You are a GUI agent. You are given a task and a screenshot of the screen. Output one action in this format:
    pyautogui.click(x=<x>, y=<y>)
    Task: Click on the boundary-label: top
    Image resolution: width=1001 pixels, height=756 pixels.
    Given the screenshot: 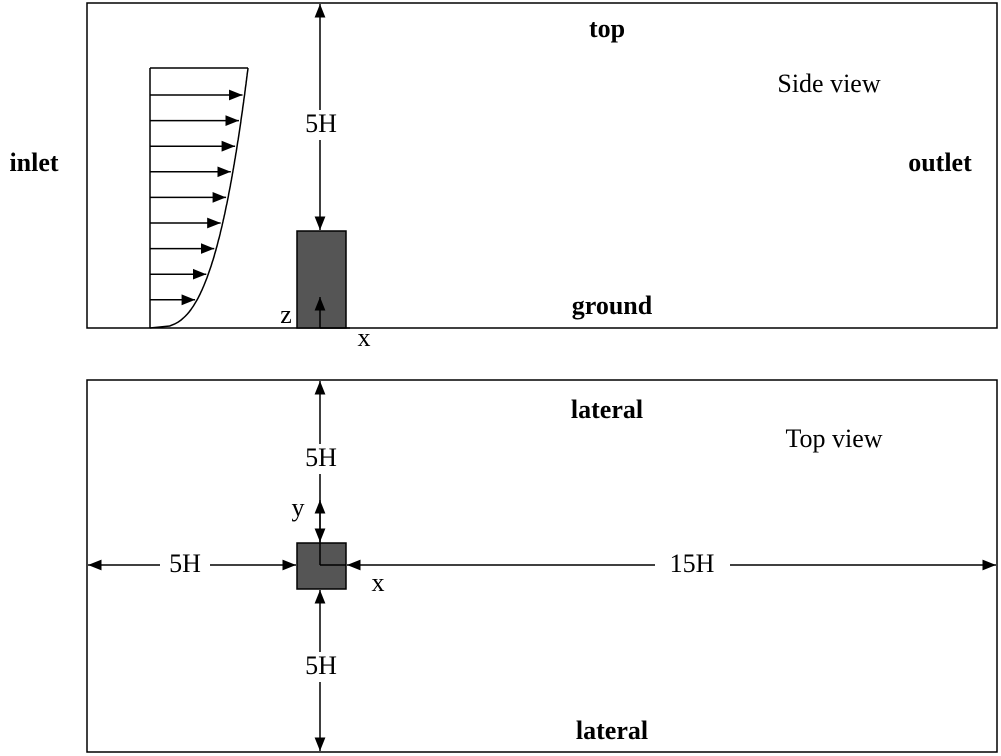 What is the action you would take?
    pyautogui.click(x=607, y=28)
    